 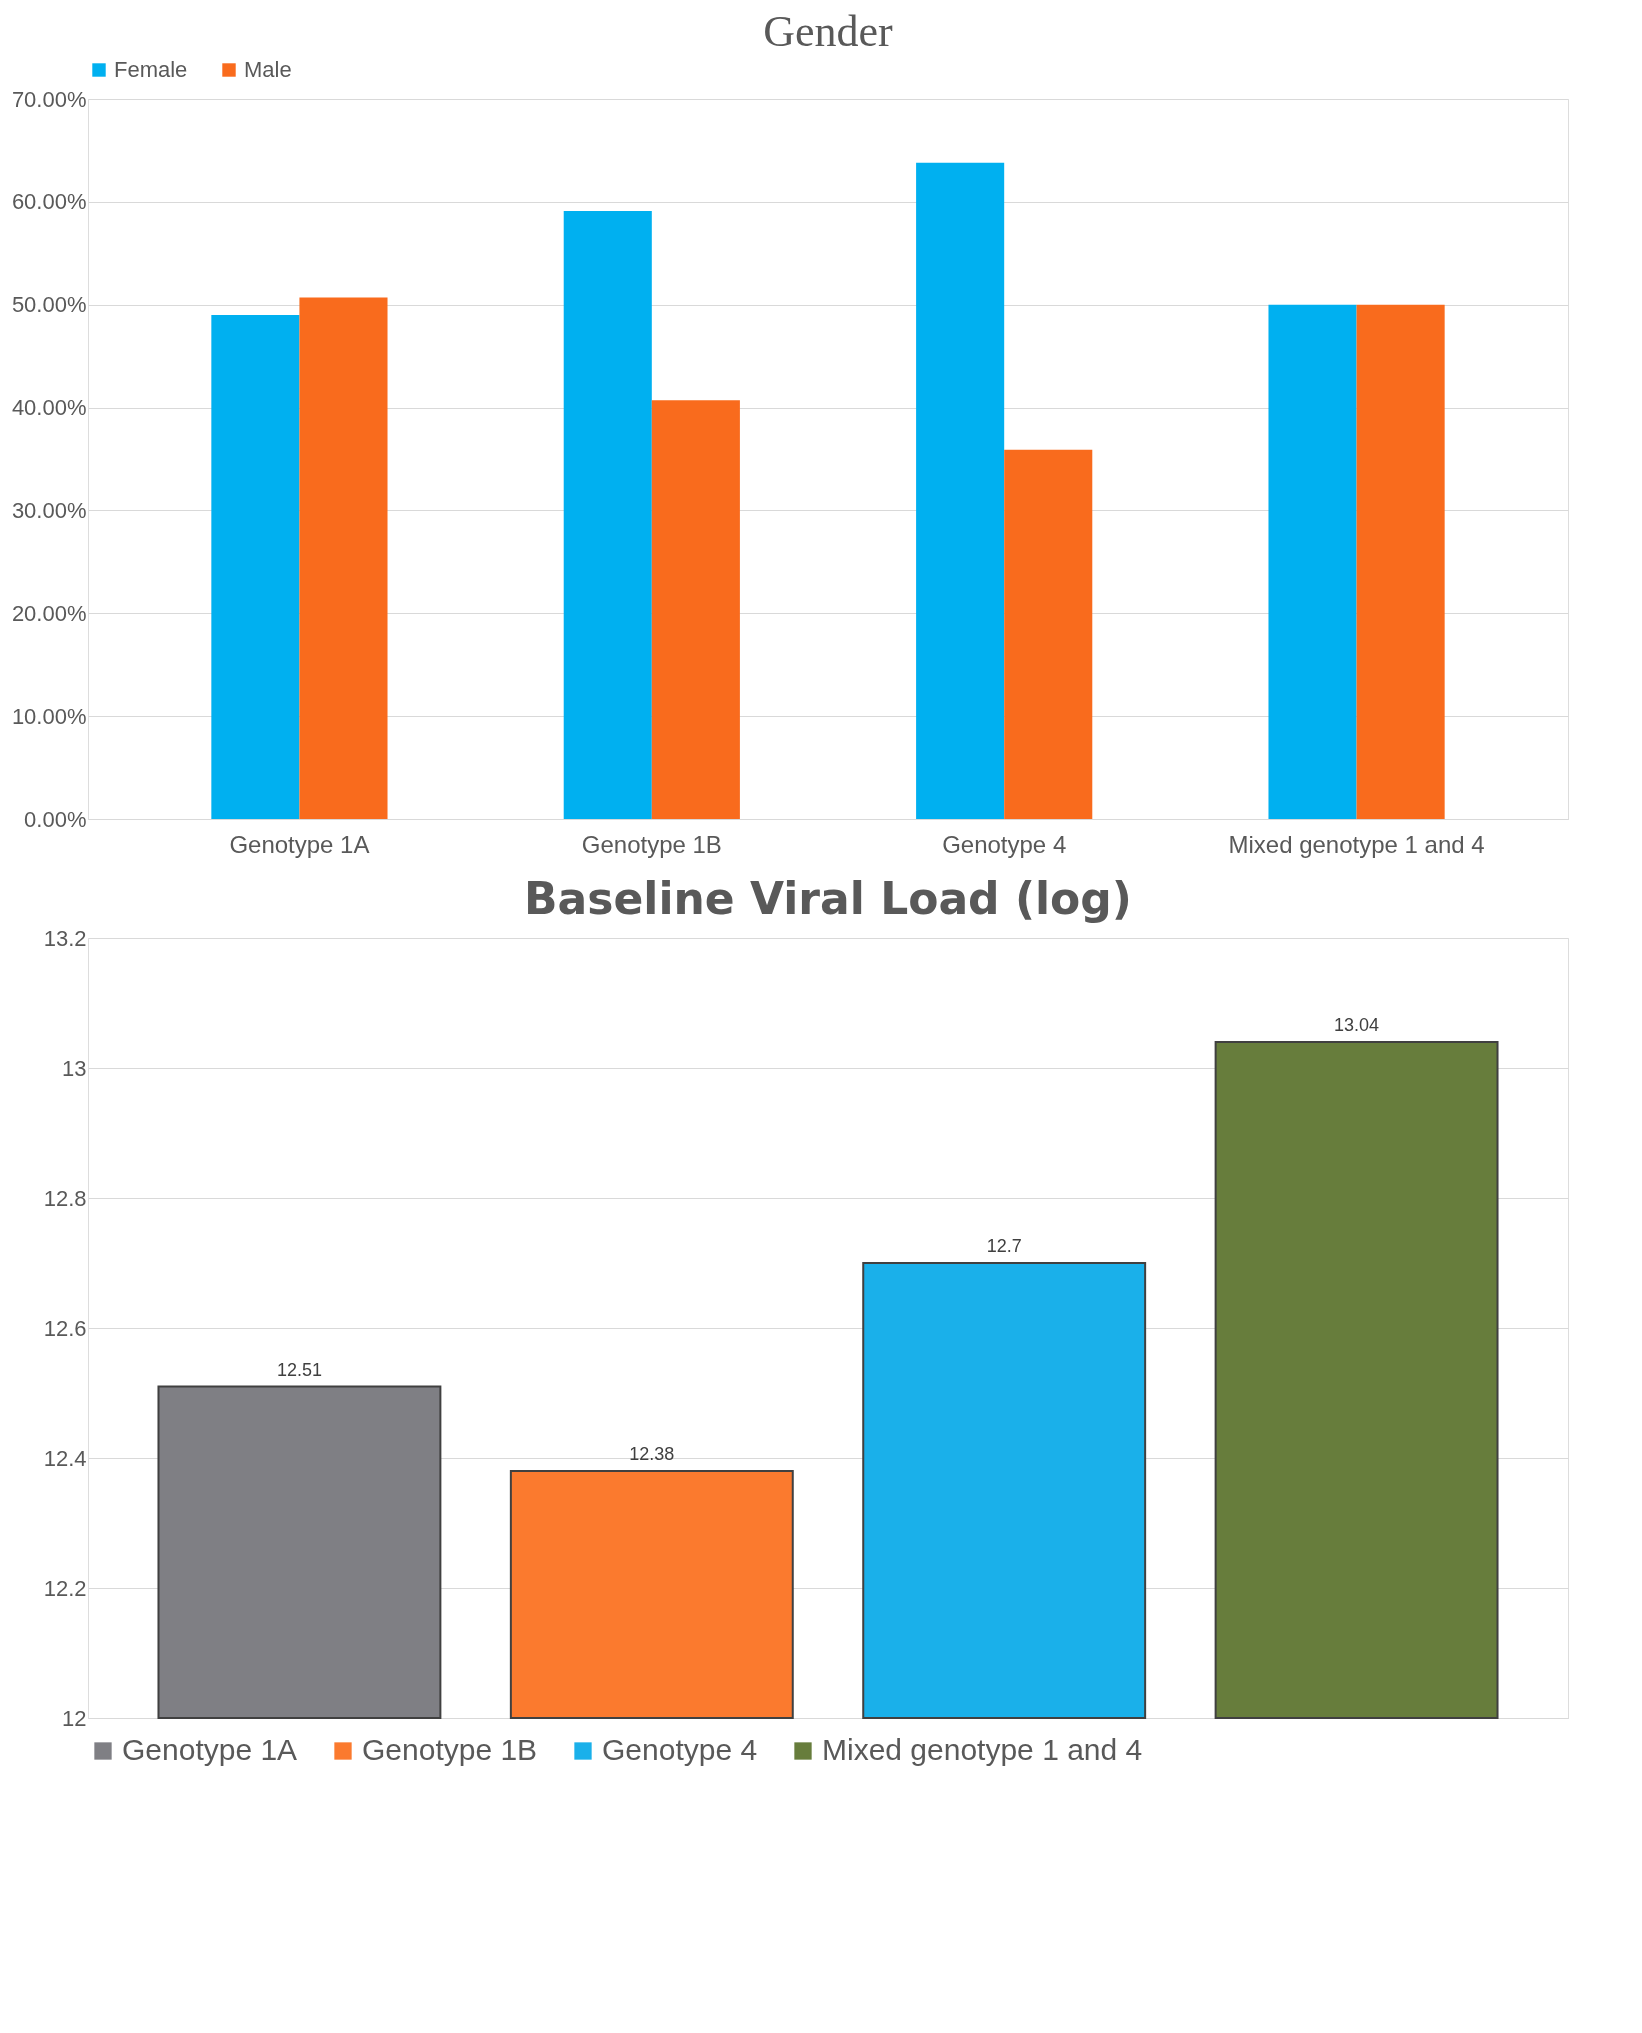 I want to click on y-tick-label: 12.2, so click(x=65, y=1588).